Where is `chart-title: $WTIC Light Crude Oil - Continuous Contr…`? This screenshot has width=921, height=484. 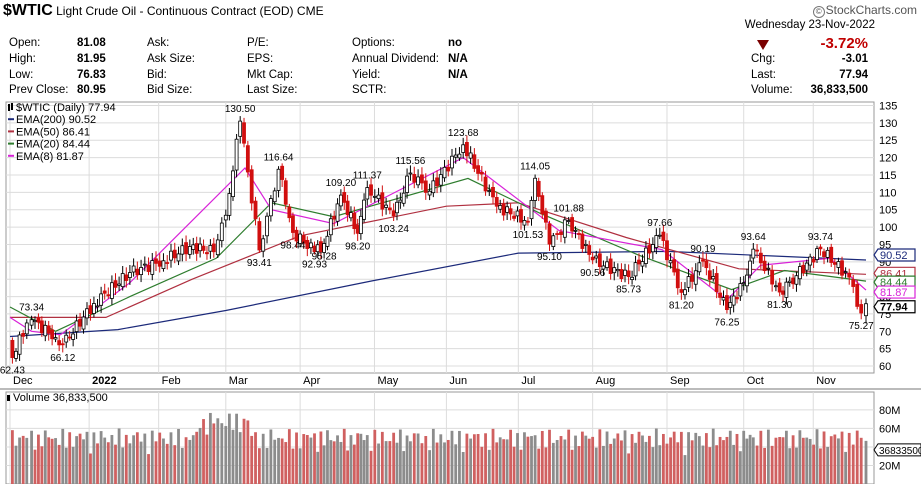 chart-title: $WTIC Light Crude Oil - Continuous Contr… is located at coordinates (163, 11).